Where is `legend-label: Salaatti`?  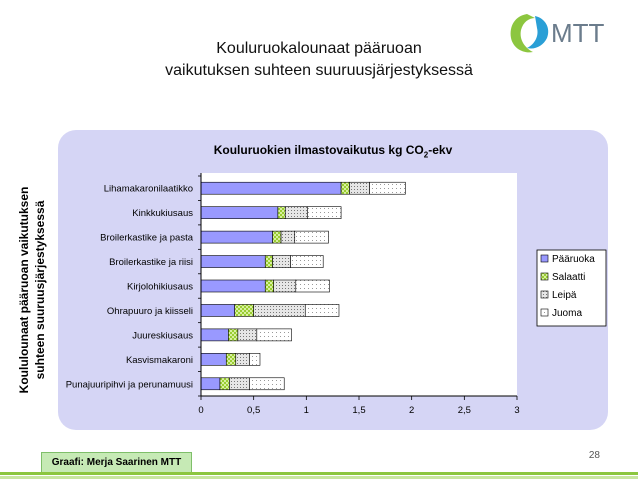 legend-label: Salaatti is located at coordinates (568, 277).